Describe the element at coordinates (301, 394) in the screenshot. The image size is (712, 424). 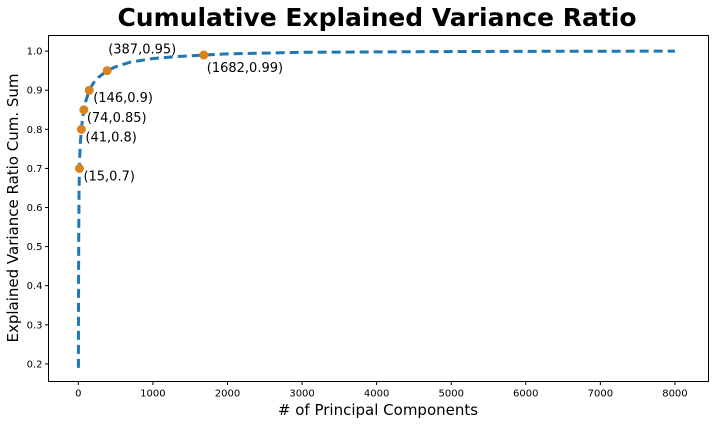
I see `x-tick-label: 3000` at that location.